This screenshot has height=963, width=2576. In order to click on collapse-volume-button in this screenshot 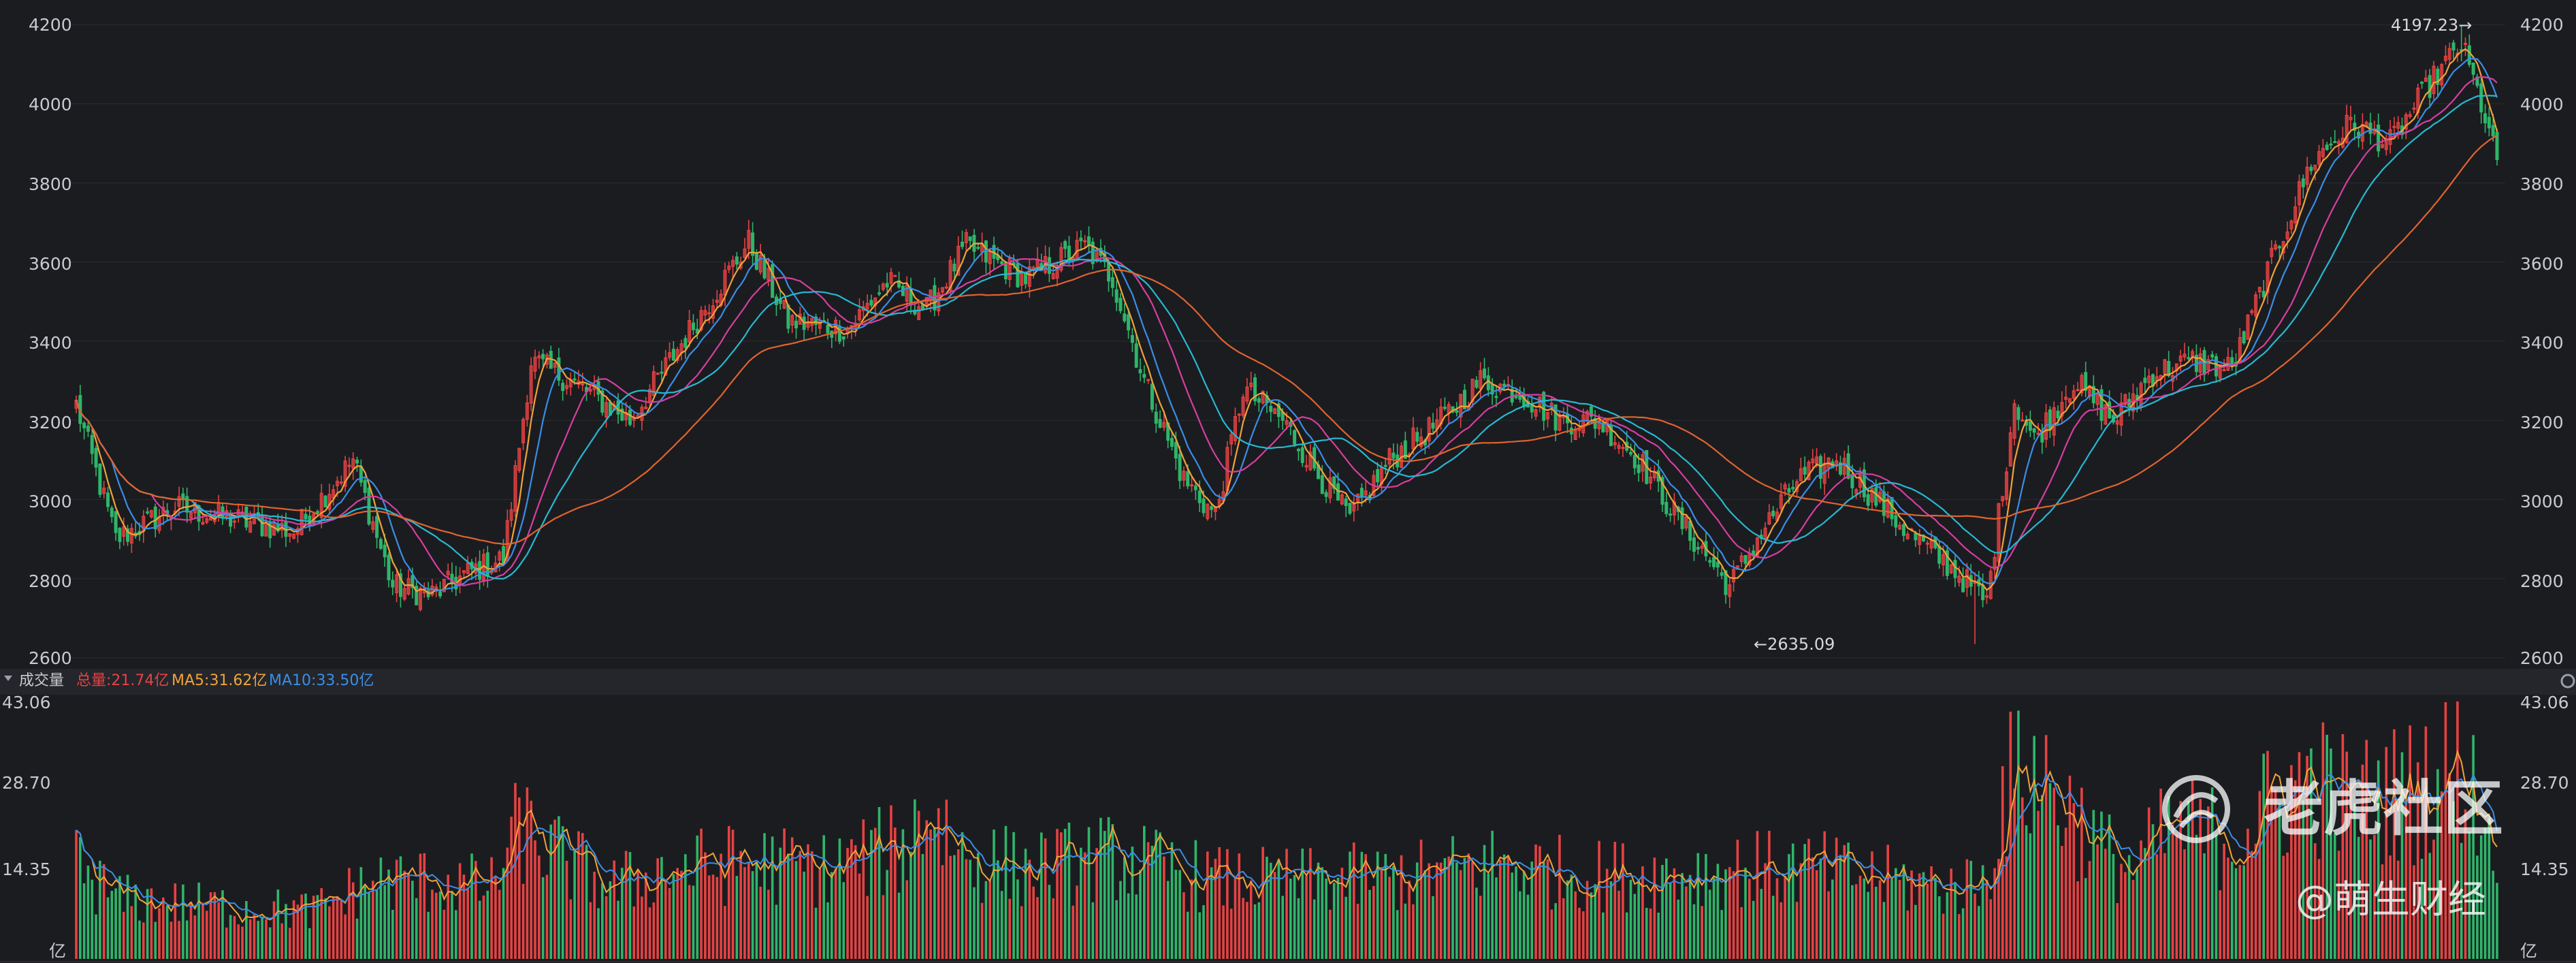, I will do `click(8, 678)`.